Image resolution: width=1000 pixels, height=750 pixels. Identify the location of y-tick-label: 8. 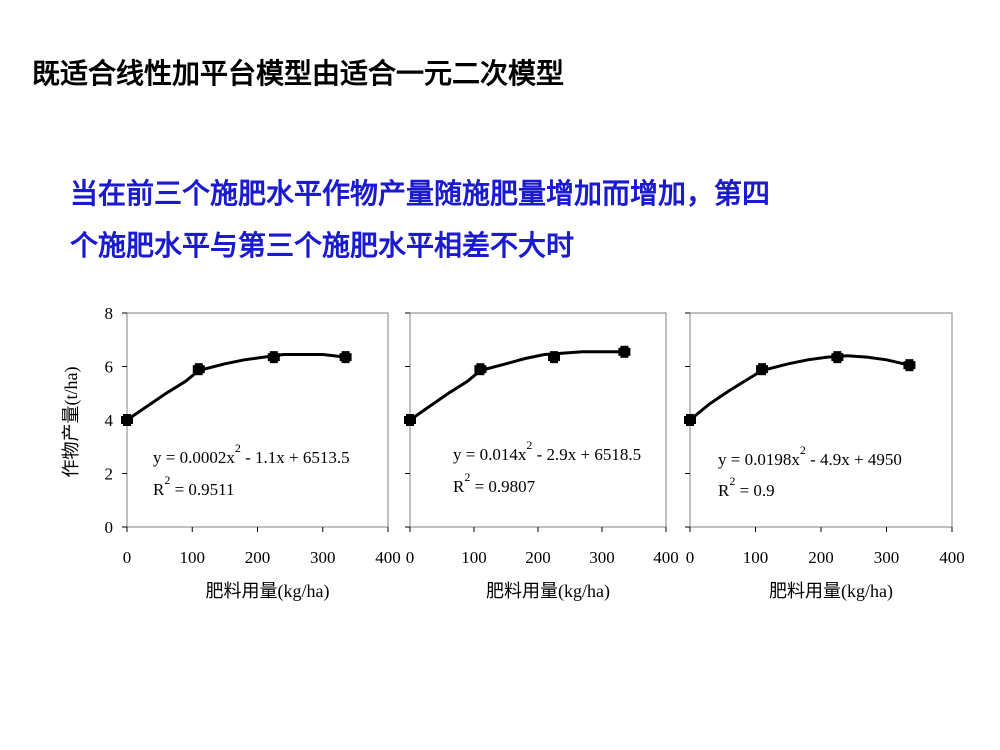
(109, 313).